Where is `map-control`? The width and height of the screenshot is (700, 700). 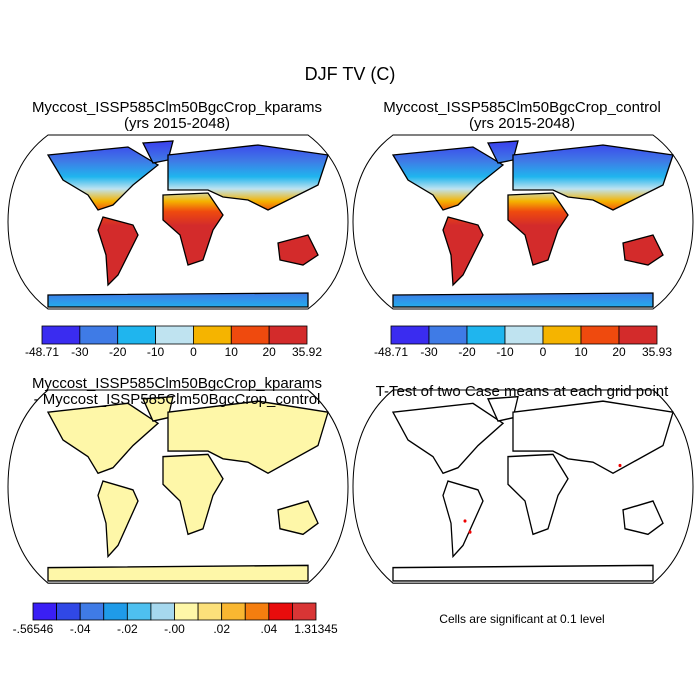
map-control is located at coordinates (523, 222).